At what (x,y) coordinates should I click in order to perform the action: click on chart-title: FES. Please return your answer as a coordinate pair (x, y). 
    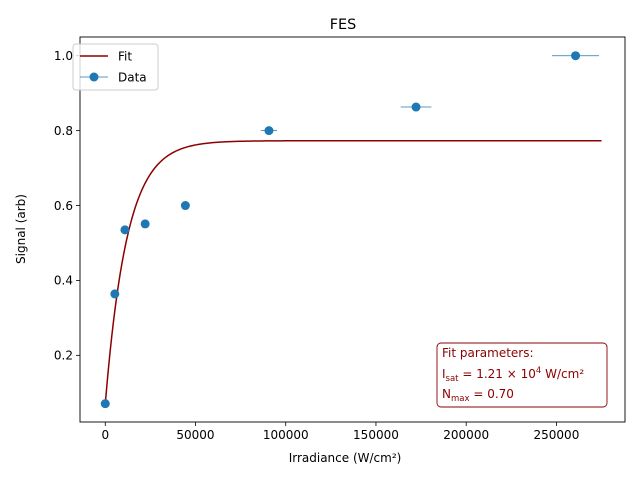
    Looking at the image, I should click on (343, 25).